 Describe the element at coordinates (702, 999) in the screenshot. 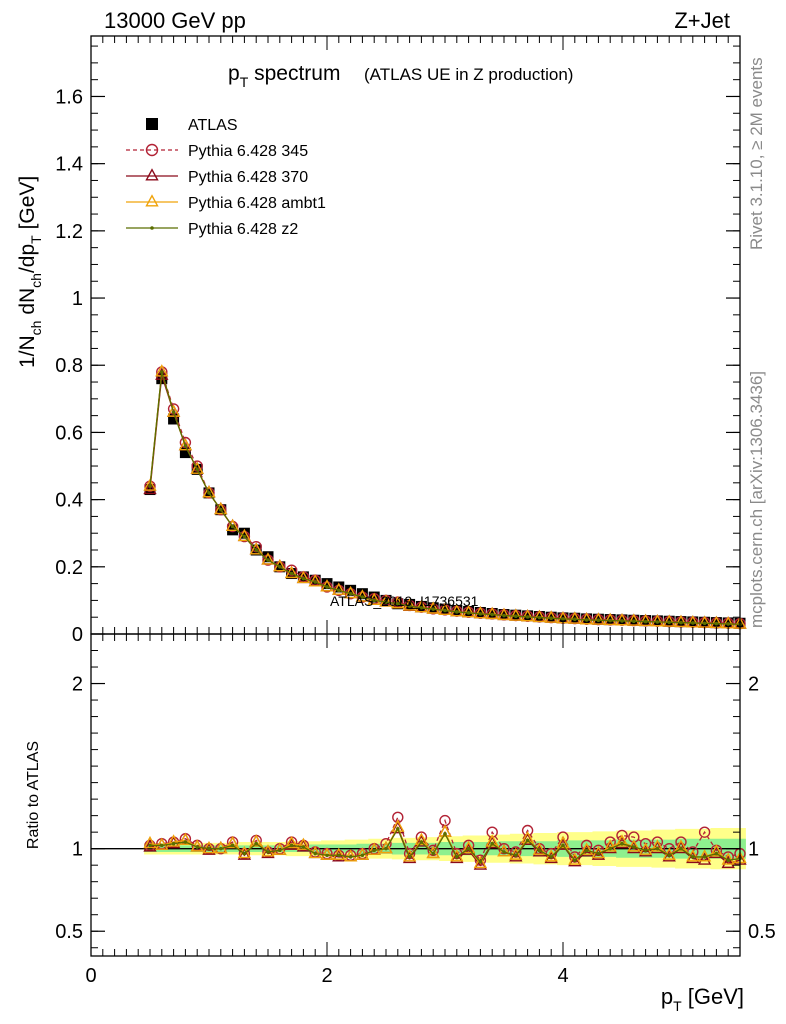

I see `x-axis-label: pT [GeV]` at that location.